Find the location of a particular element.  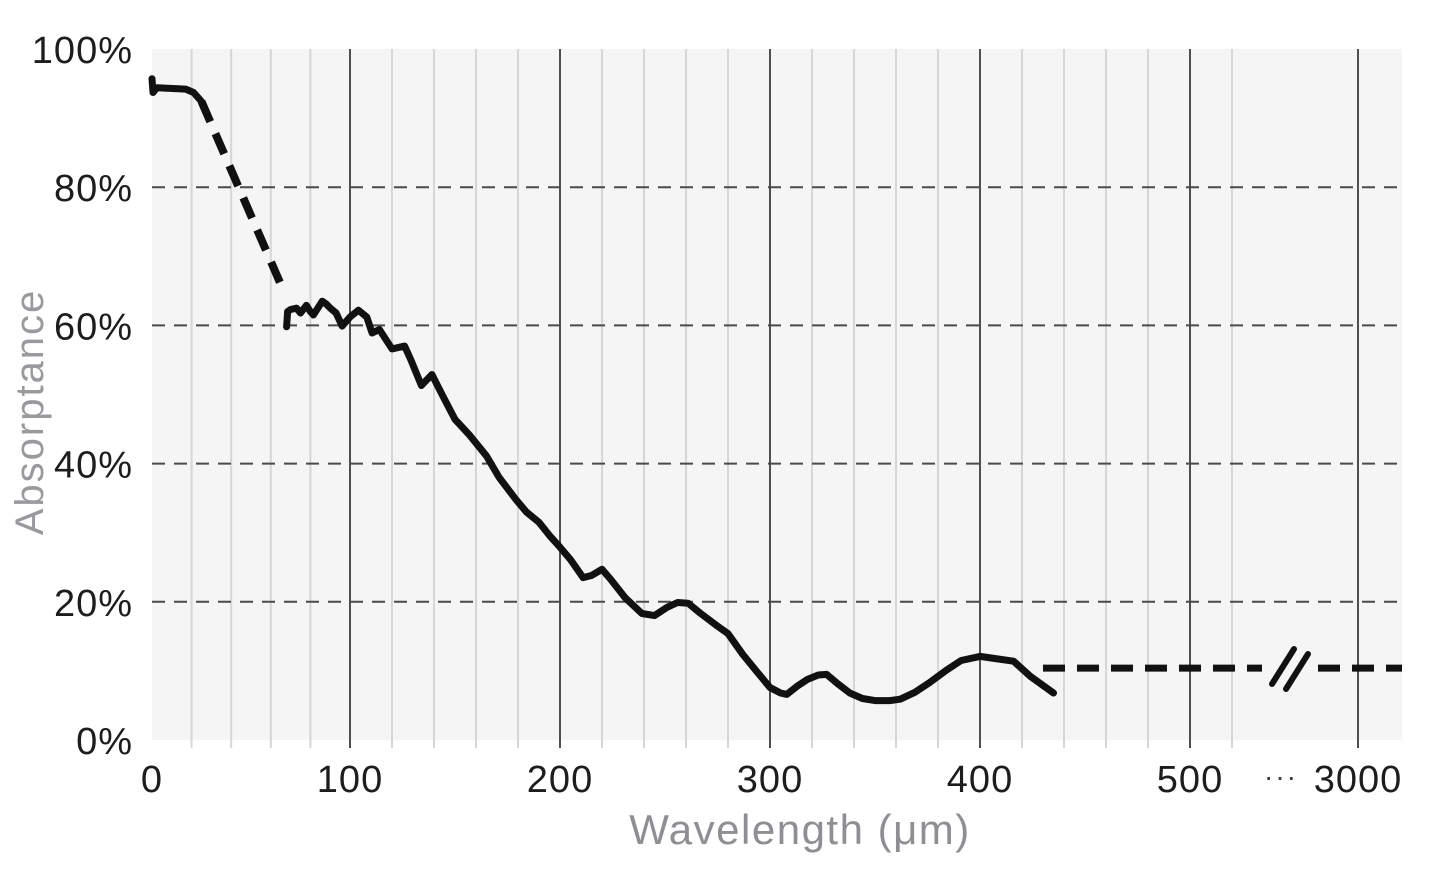

y-tick-label: 60% is located at coordinates (93, 327).